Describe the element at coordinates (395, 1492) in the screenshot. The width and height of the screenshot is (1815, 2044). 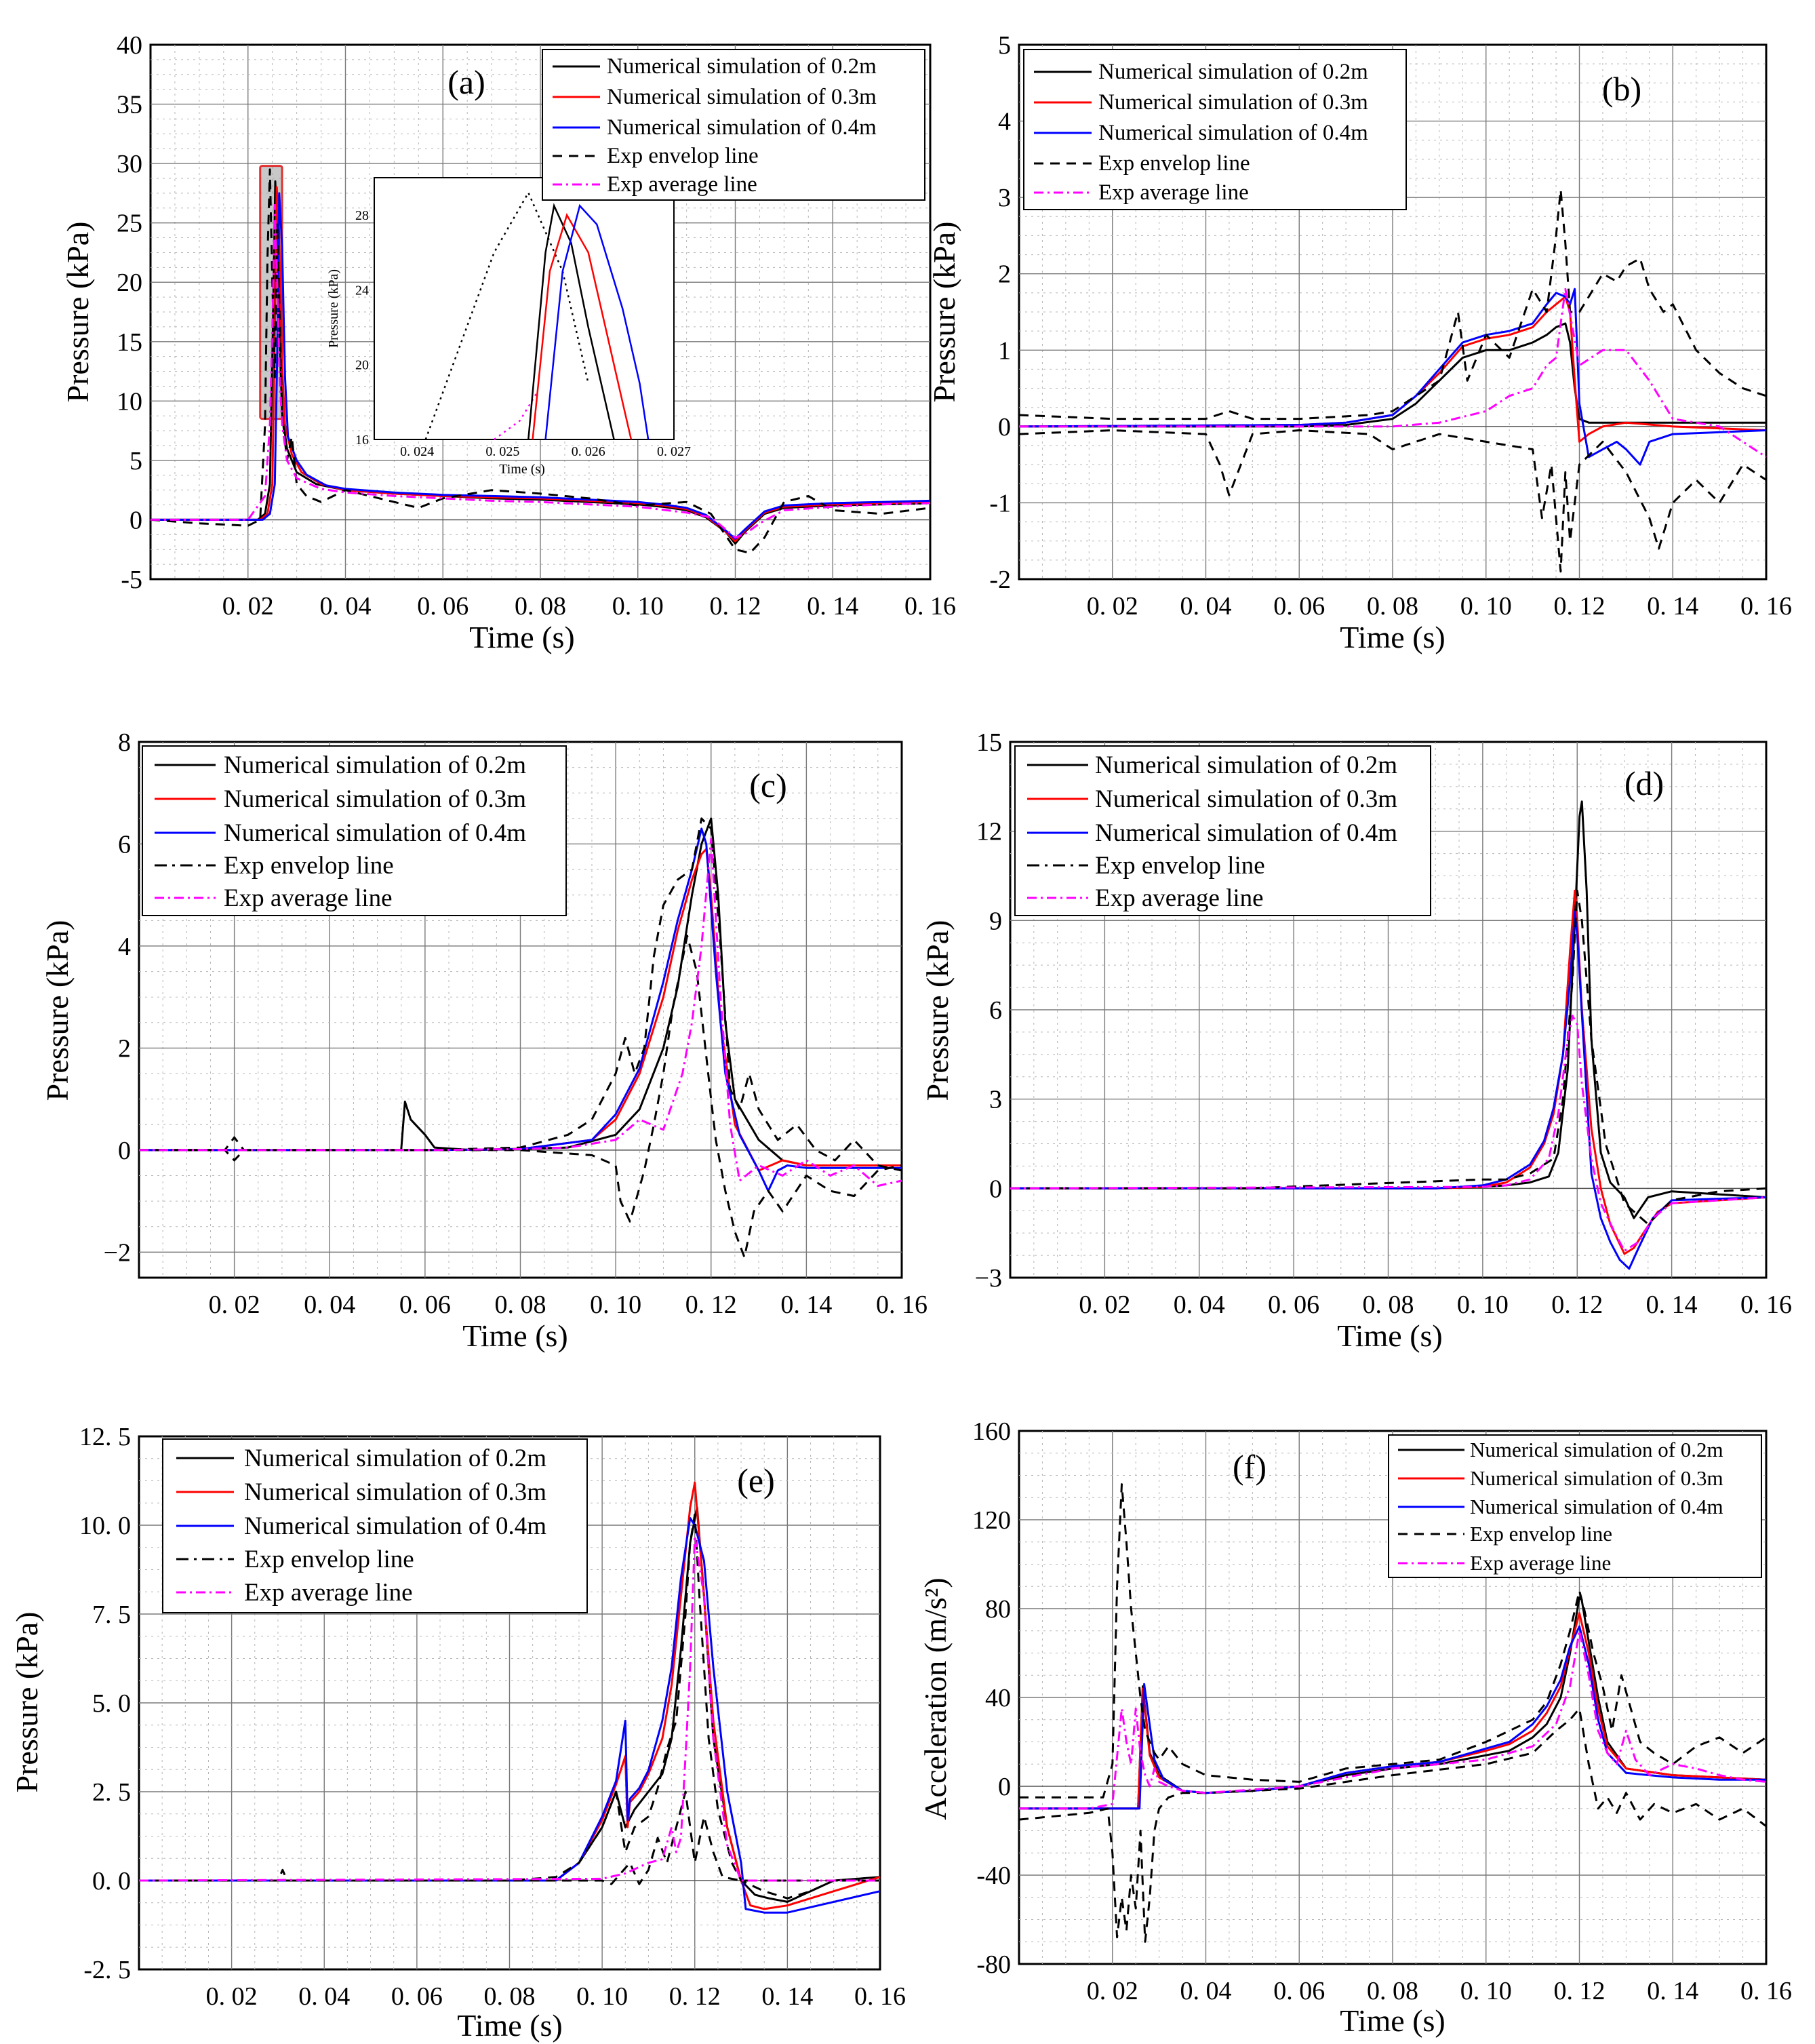
I see `legend-label-sim03-e: Numerical simulation of 0.3m` at that location.